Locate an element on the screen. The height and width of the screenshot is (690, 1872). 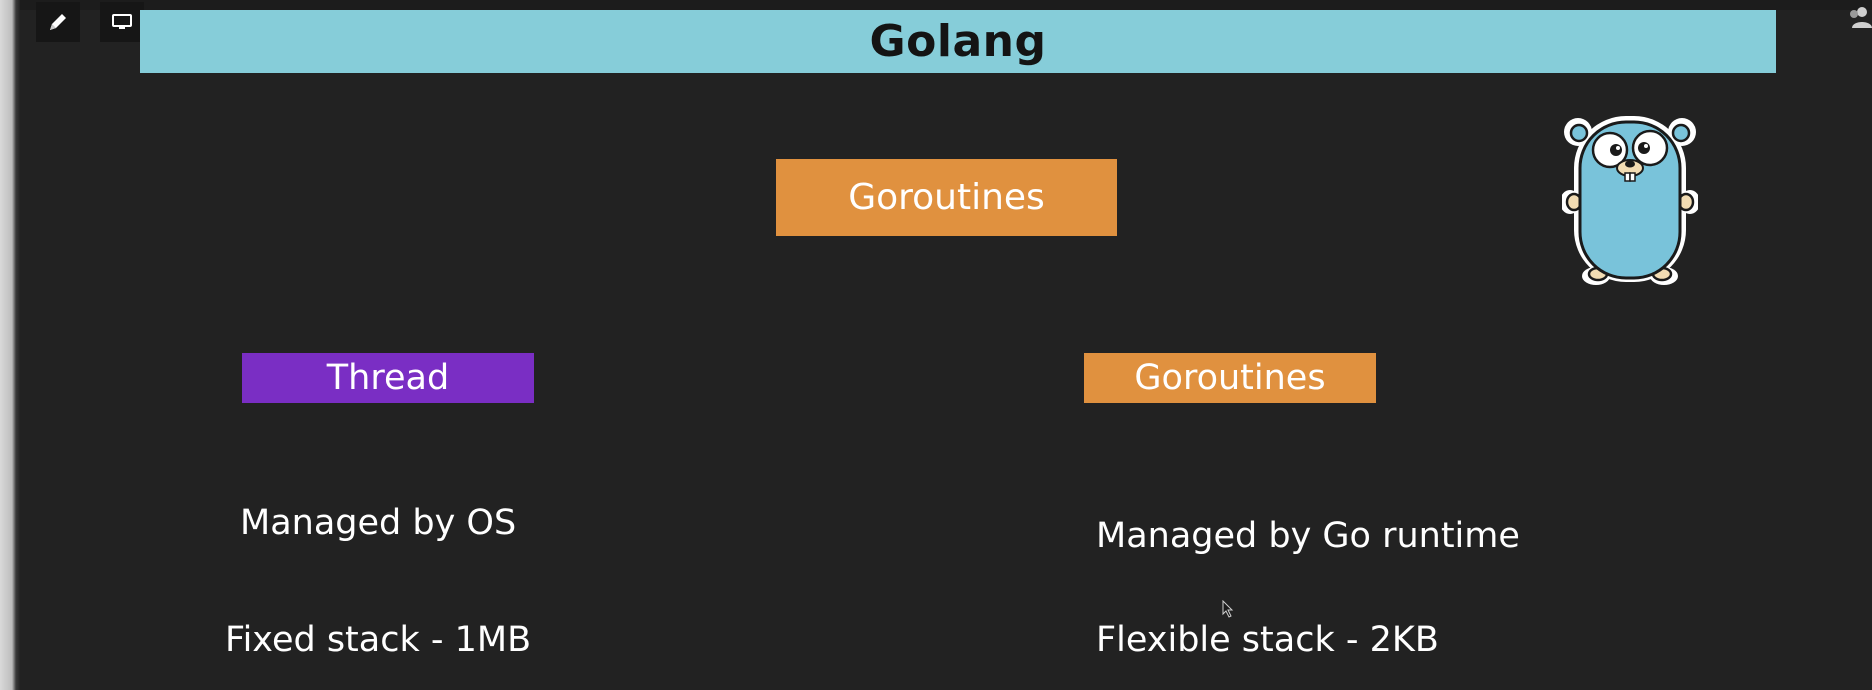
goroutines-header-label: Goroutines is located at coordinates (1230, 378).